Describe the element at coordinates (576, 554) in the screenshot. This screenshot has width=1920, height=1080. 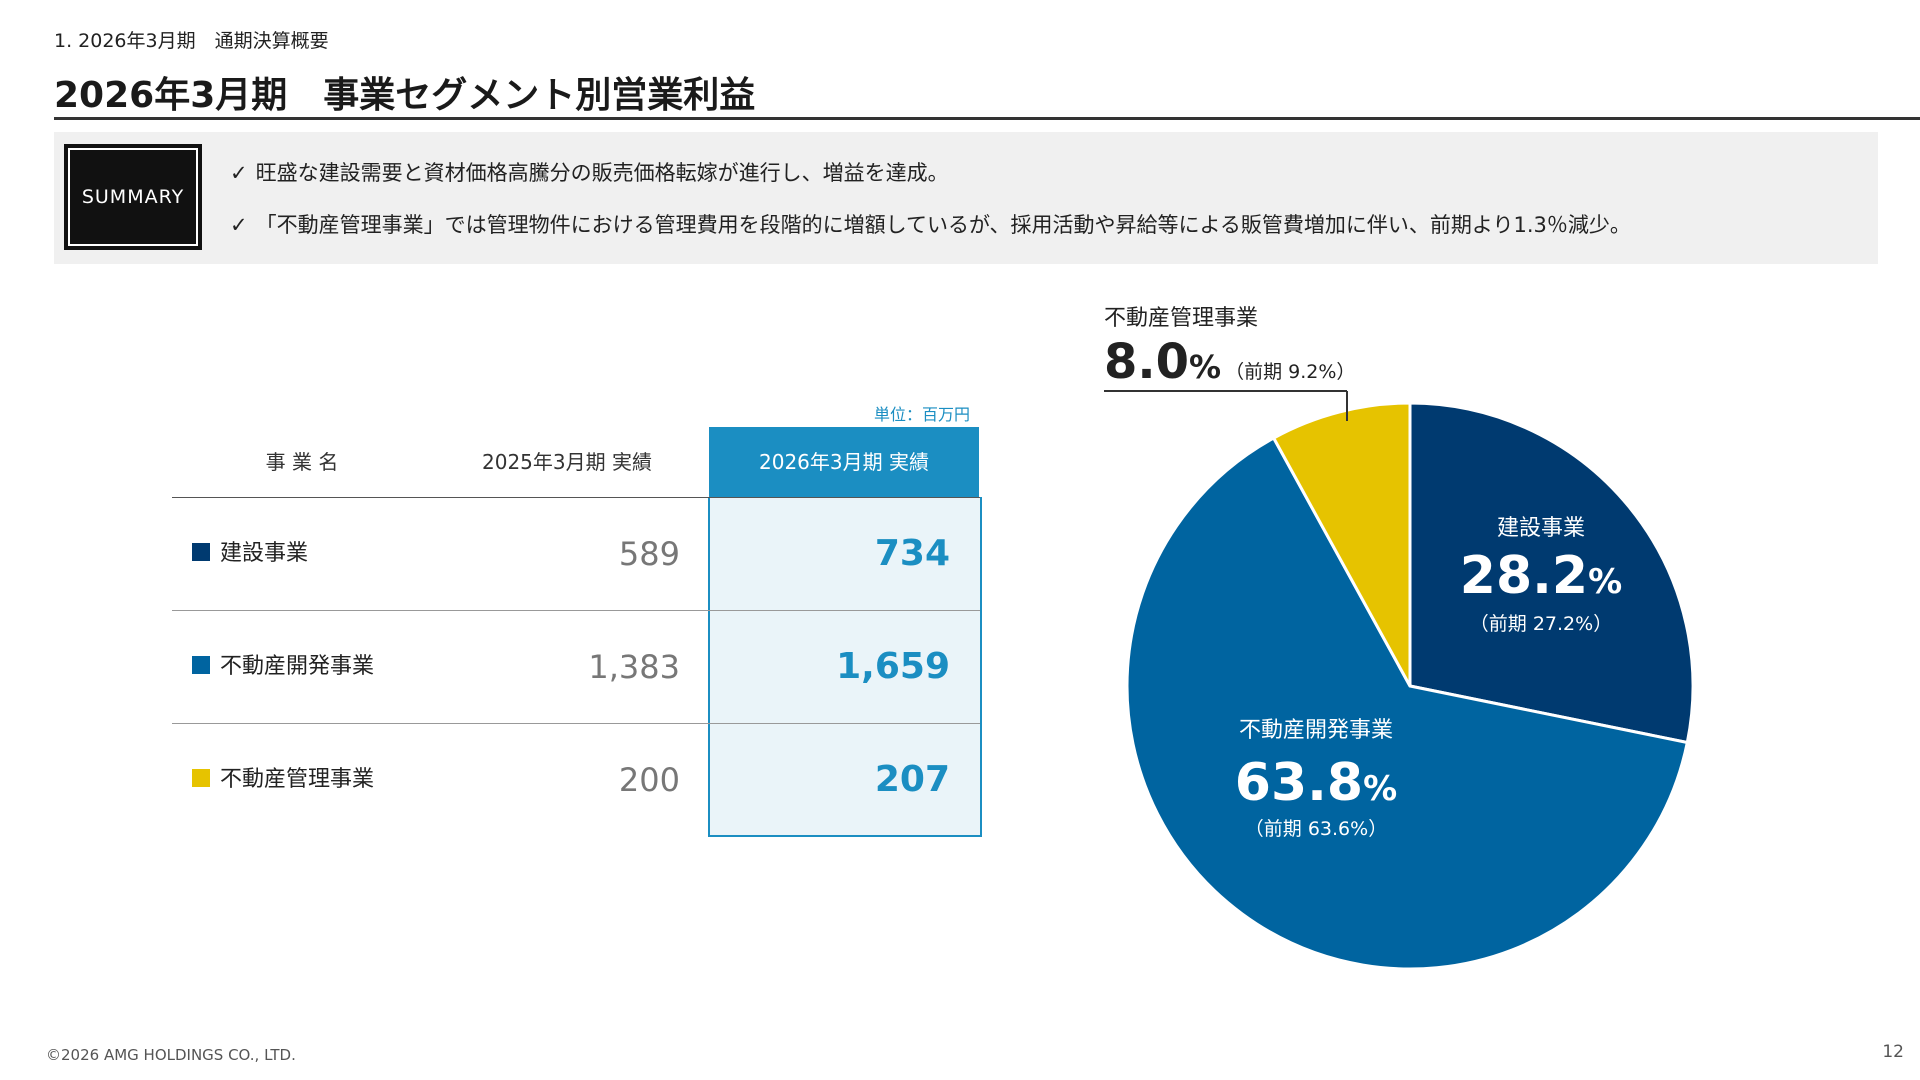
I see `table-row: 建設事業 589 734` at that location.